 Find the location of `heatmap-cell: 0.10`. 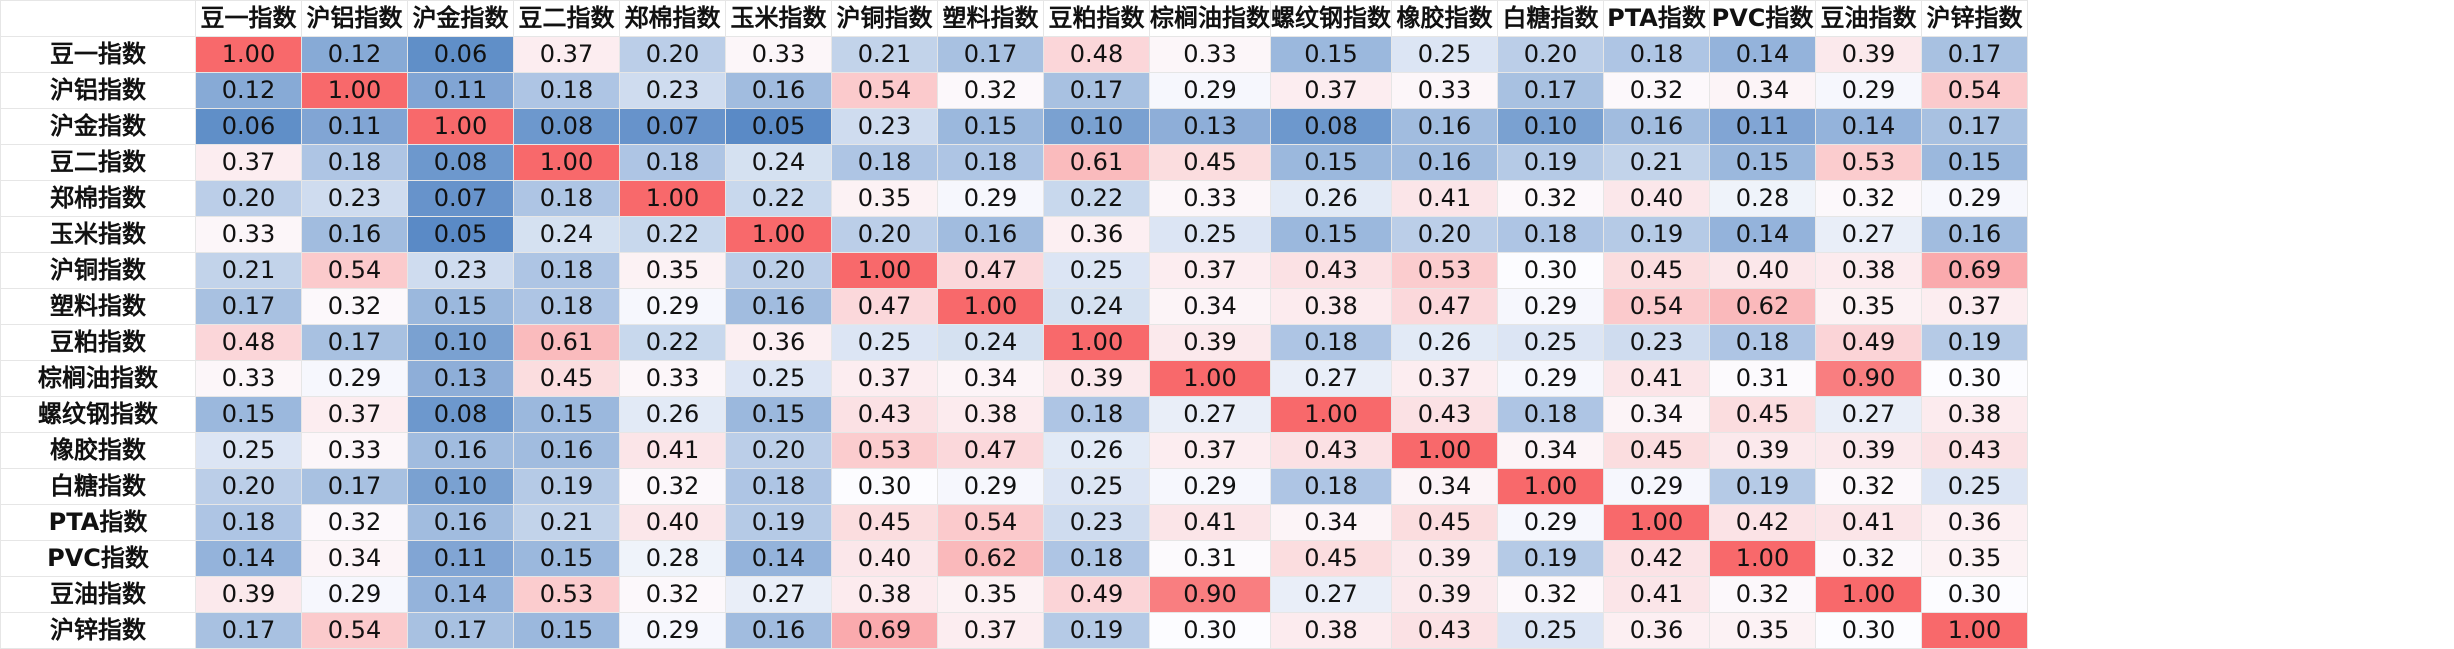

heatmap-cell: 0.10 is located at coordinates (460, 486).